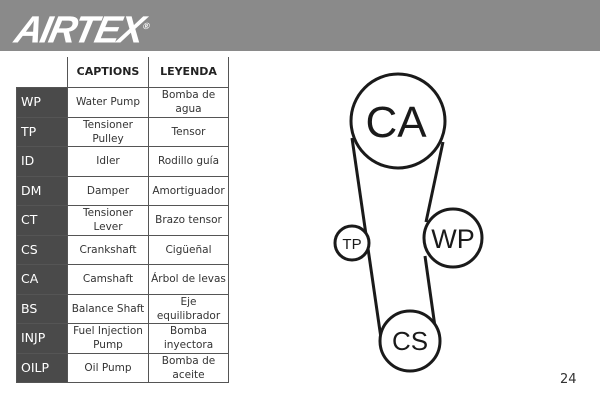 The height and width of the screenshot is (400, 600). I want to click on pulley-tp, so click(352, 243).